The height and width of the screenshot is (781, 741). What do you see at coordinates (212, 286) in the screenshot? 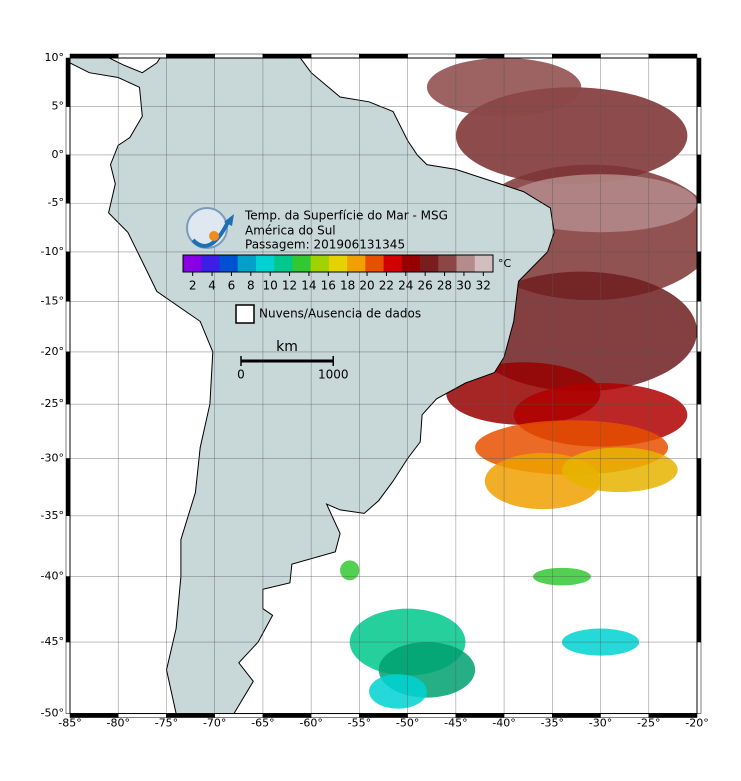
I see `colorbar-tick-label: 4` at bounding box center [212, 286].